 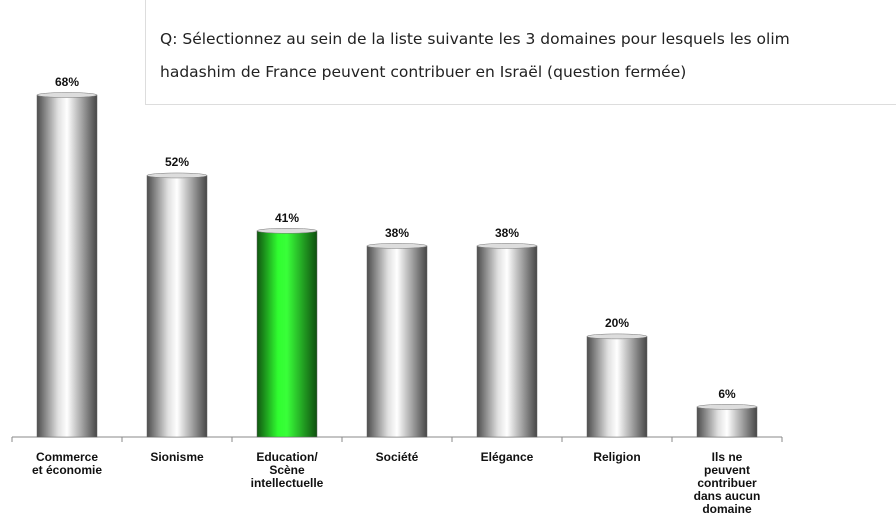 What do you see at coordinates (727, 393) in the screenshot?
I see `value-label: 6%` at bounding box center [727, 393].